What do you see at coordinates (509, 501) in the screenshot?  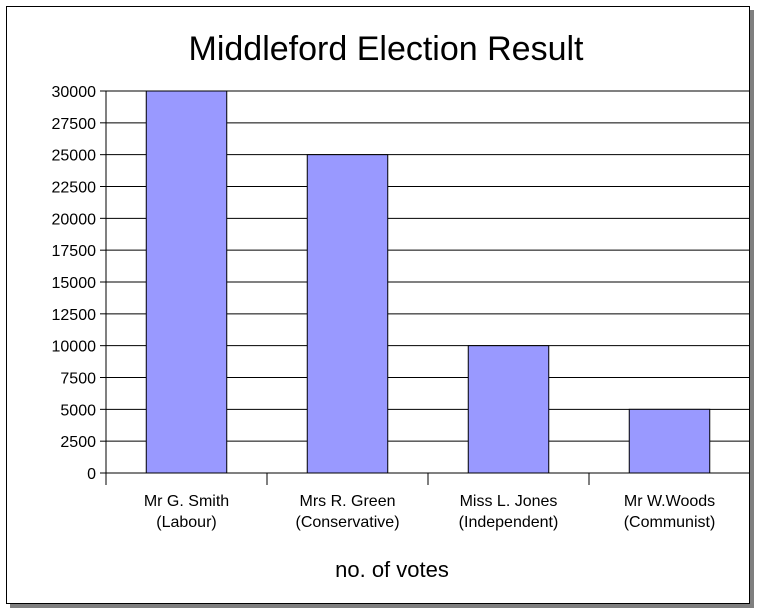 I see `x-category-label: Miss L. Jones` at bounding box center [509, 501].